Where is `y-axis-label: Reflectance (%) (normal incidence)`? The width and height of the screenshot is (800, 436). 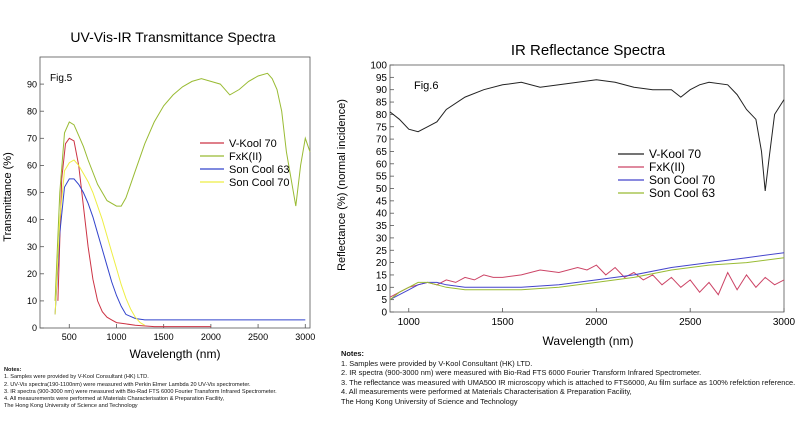 y-axis-label: Reflectance (%) (normal incidence) is located at coordinates (342, 185).